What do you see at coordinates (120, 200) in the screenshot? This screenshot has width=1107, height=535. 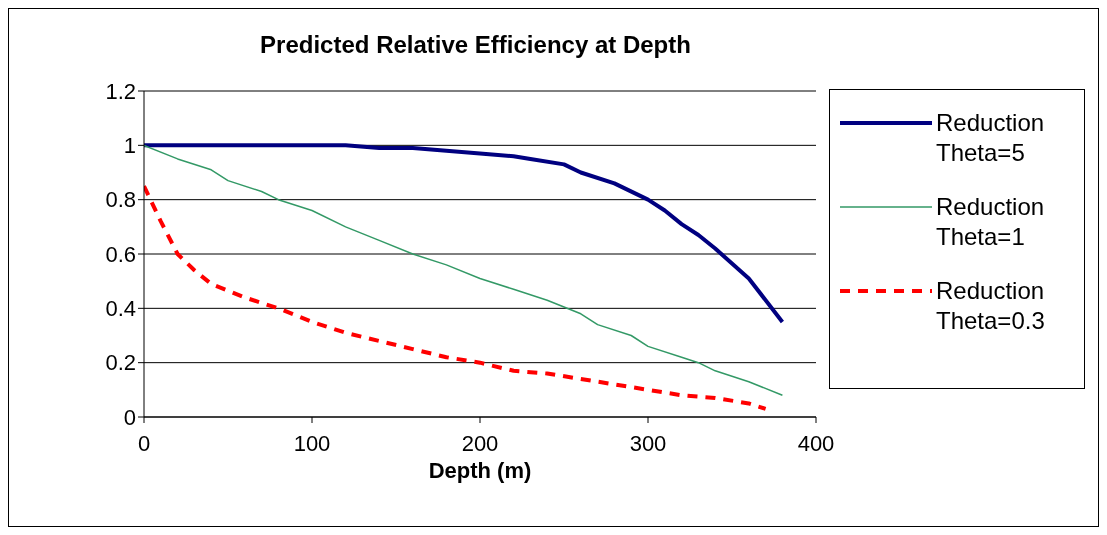 I see `y-tick-label: 0.8` at bounding box center [120, 200].